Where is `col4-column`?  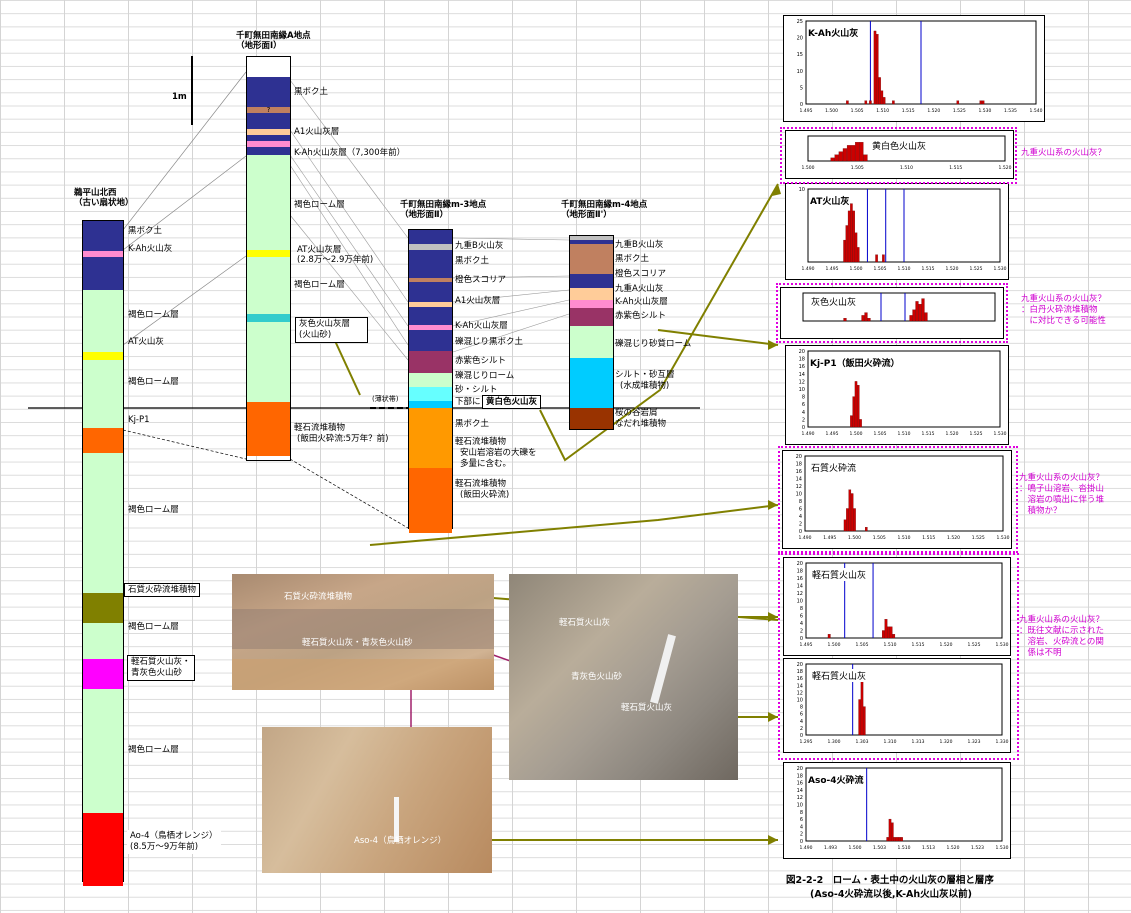 col4-column is located at coordinates (591, 332).